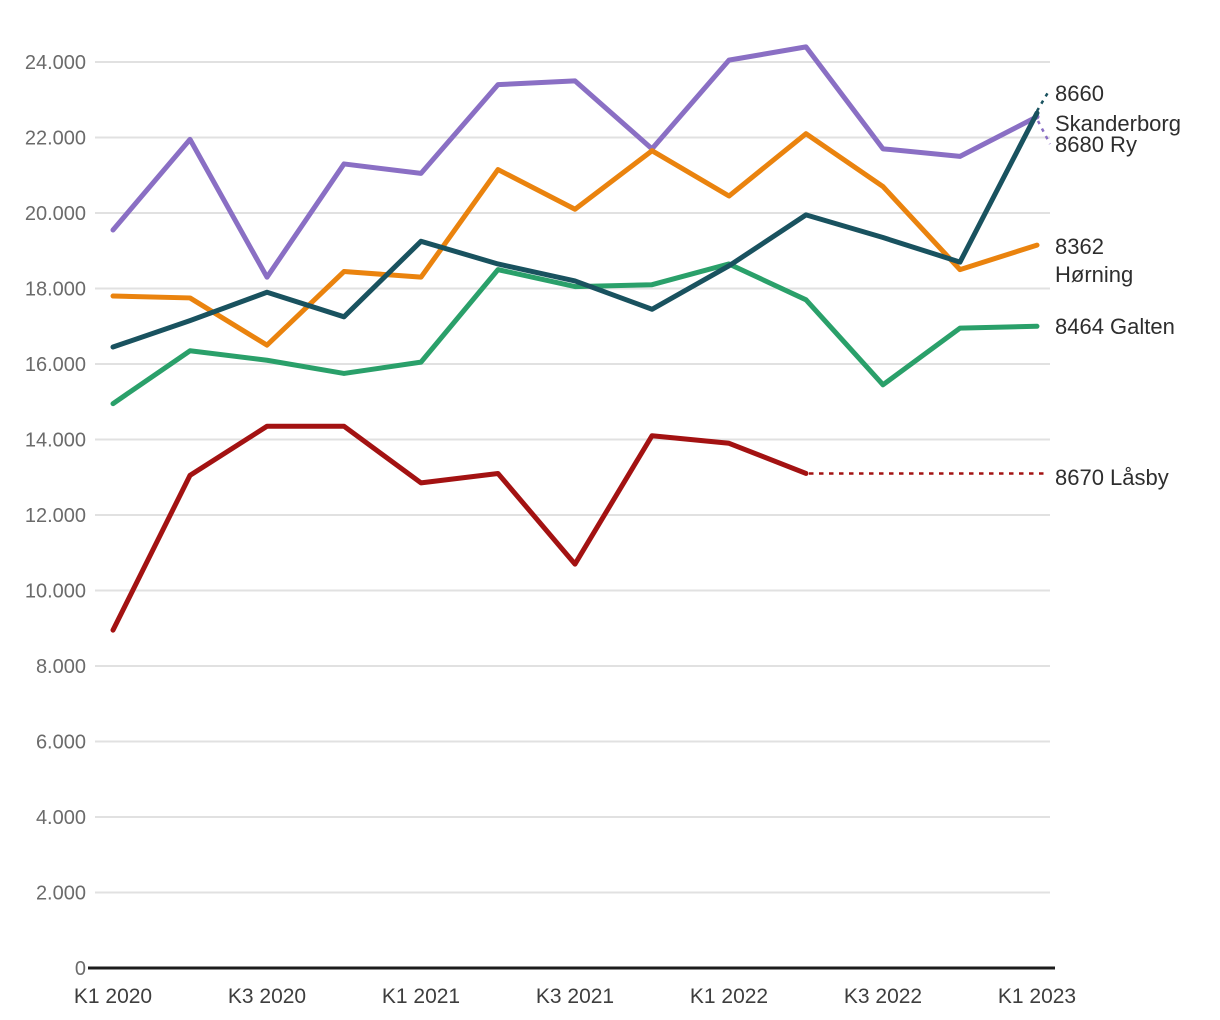 This screenshot has width=1220, height=1020. I want to click on y-axis-tick-label: 4.000, so click(61, 818).